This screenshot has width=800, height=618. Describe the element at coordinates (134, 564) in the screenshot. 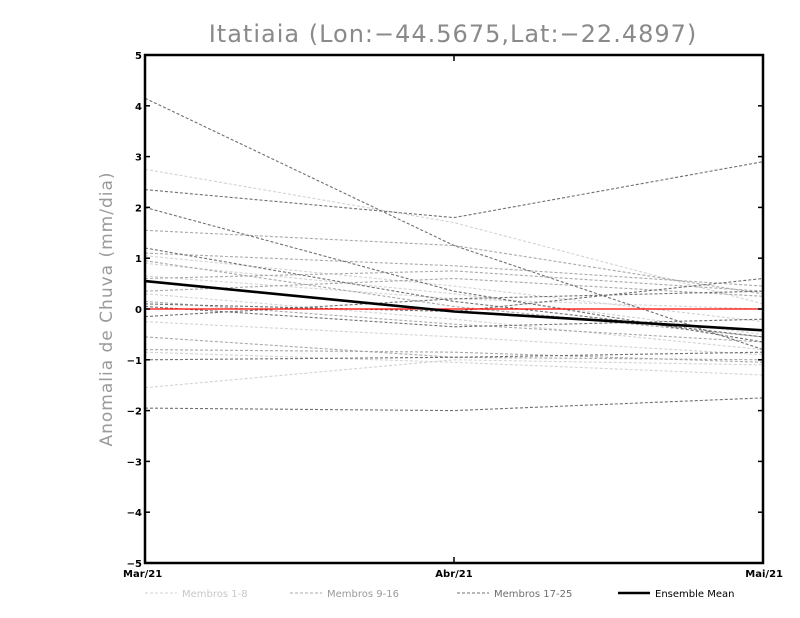

I see `y-tick-label: −5` at that location.